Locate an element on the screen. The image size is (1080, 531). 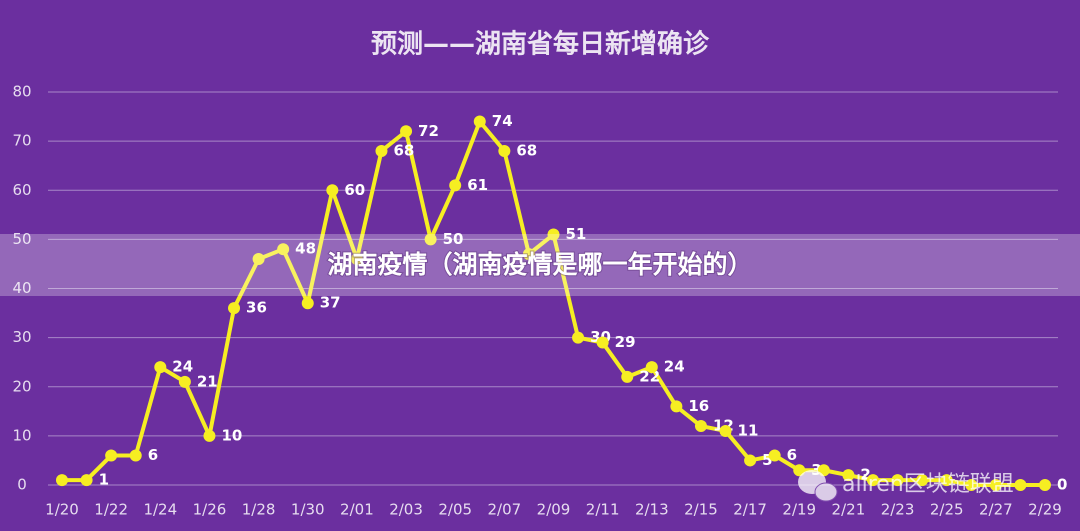
x-tick-label: 2/07 is located at coordinates (505, 510).